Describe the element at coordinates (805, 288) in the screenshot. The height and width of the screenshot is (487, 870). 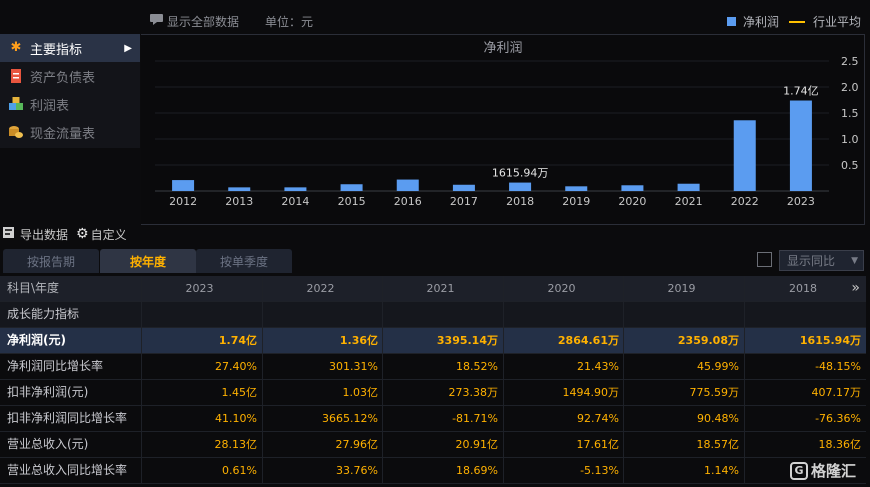
I see `year-header: 2018` at that location.